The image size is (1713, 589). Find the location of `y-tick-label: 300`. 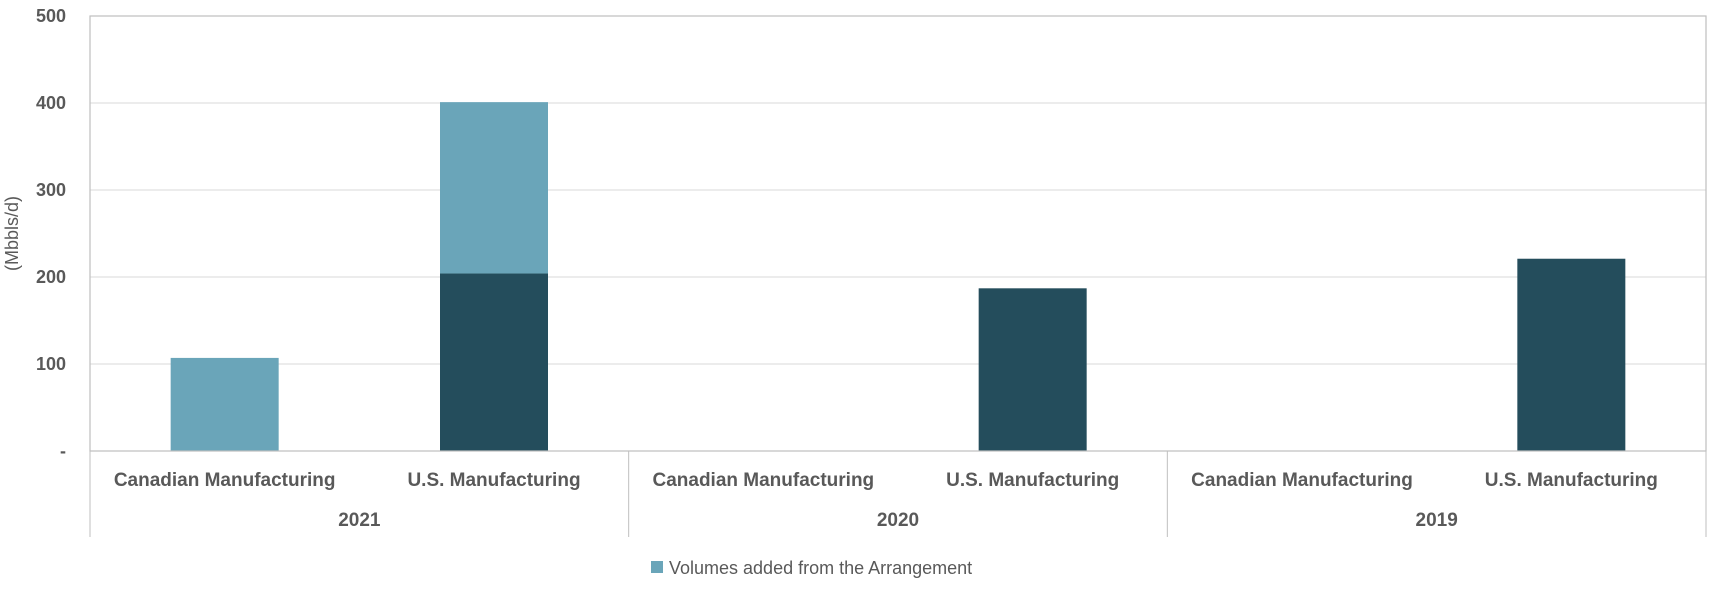

y-tick-label: 300 is located at coordinates (51, 190).